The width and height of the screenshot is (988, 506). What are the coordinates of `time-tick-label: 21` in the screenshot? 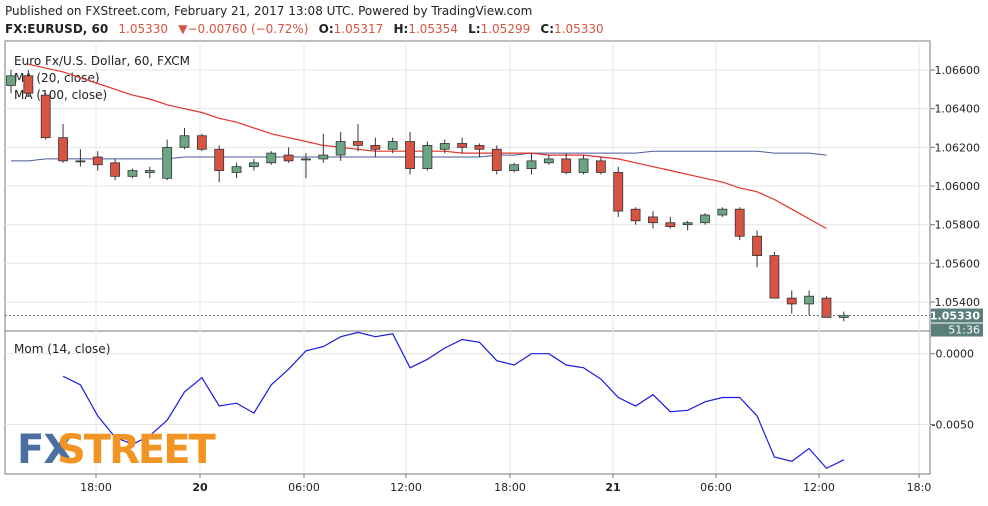 It's located at (612, 487).